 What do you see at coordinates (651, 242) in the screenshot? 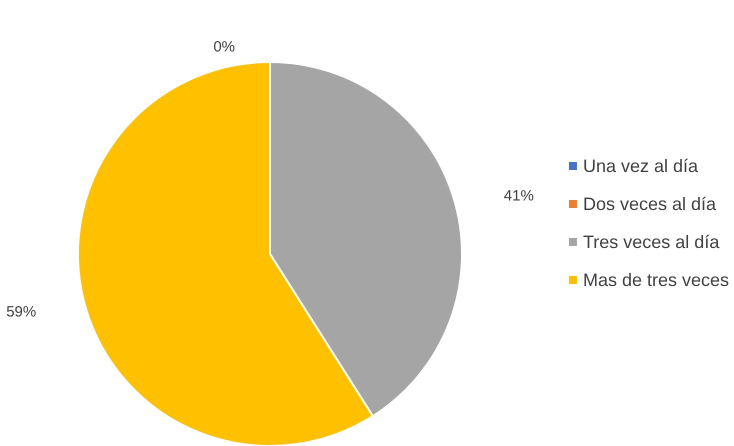
I see `legend-label: Tres veces al día` at bounding box center [651, 242].